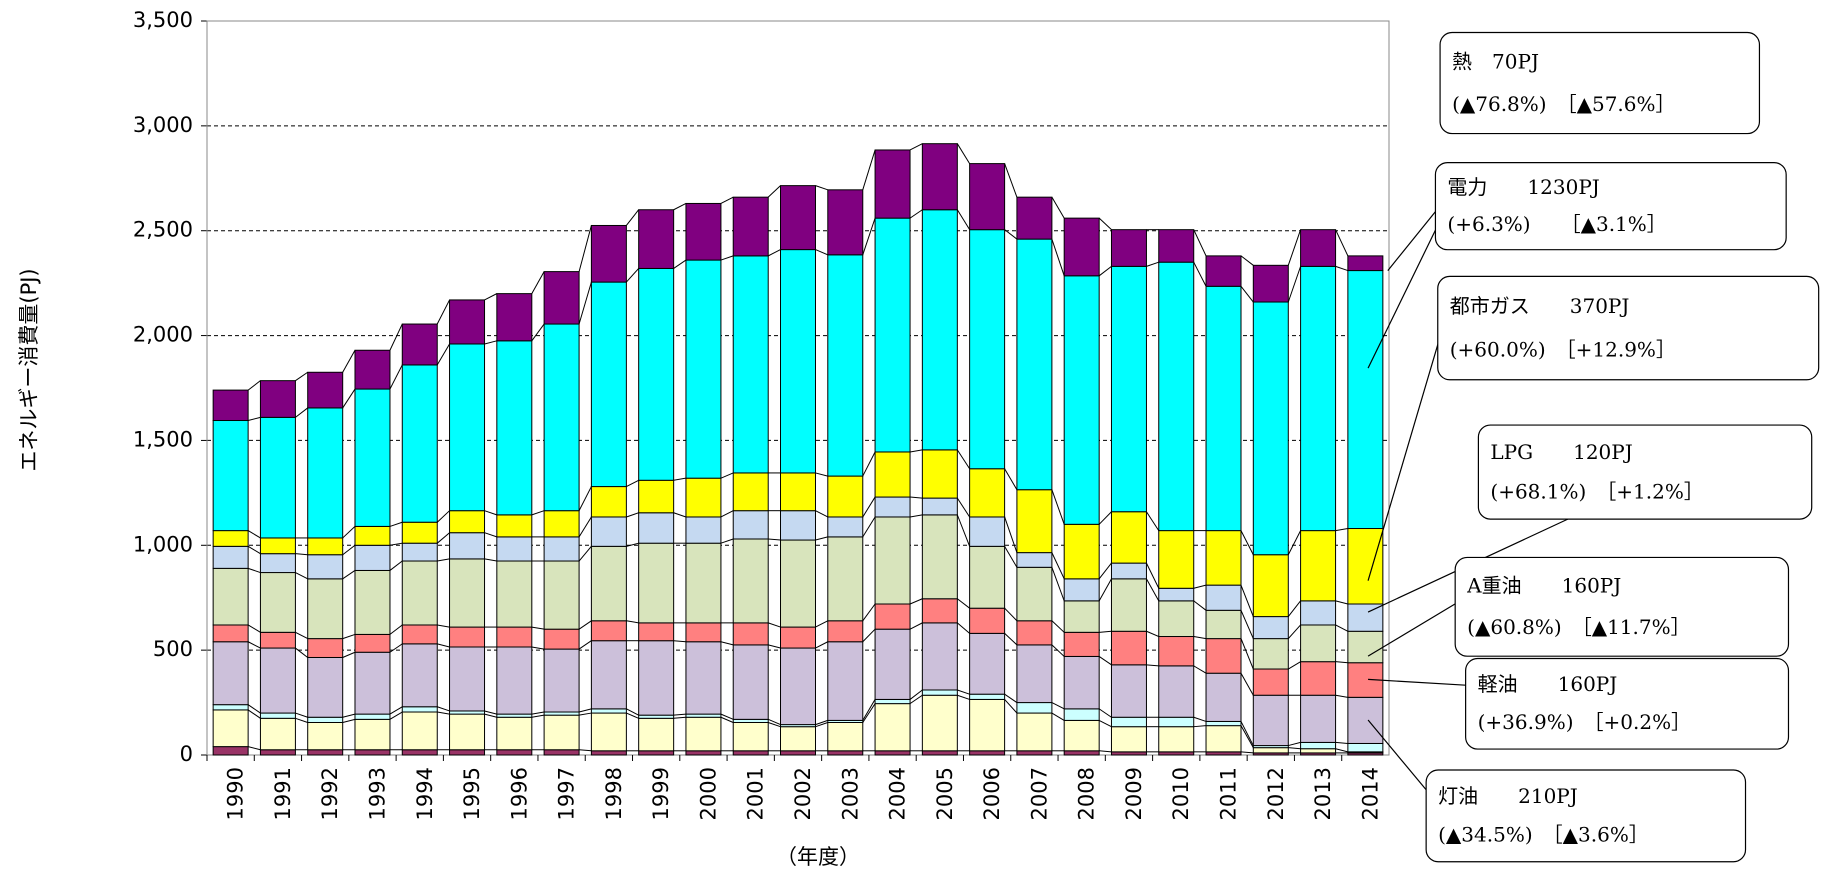 Image resolution: width=1821 pixels, height=873 pixels. What do you see at coordinates (1543, 835) in the screenshot?
I see `callout-text: (▲34.5%) ［▲3.6%］` at bounding box center [1543, 835].